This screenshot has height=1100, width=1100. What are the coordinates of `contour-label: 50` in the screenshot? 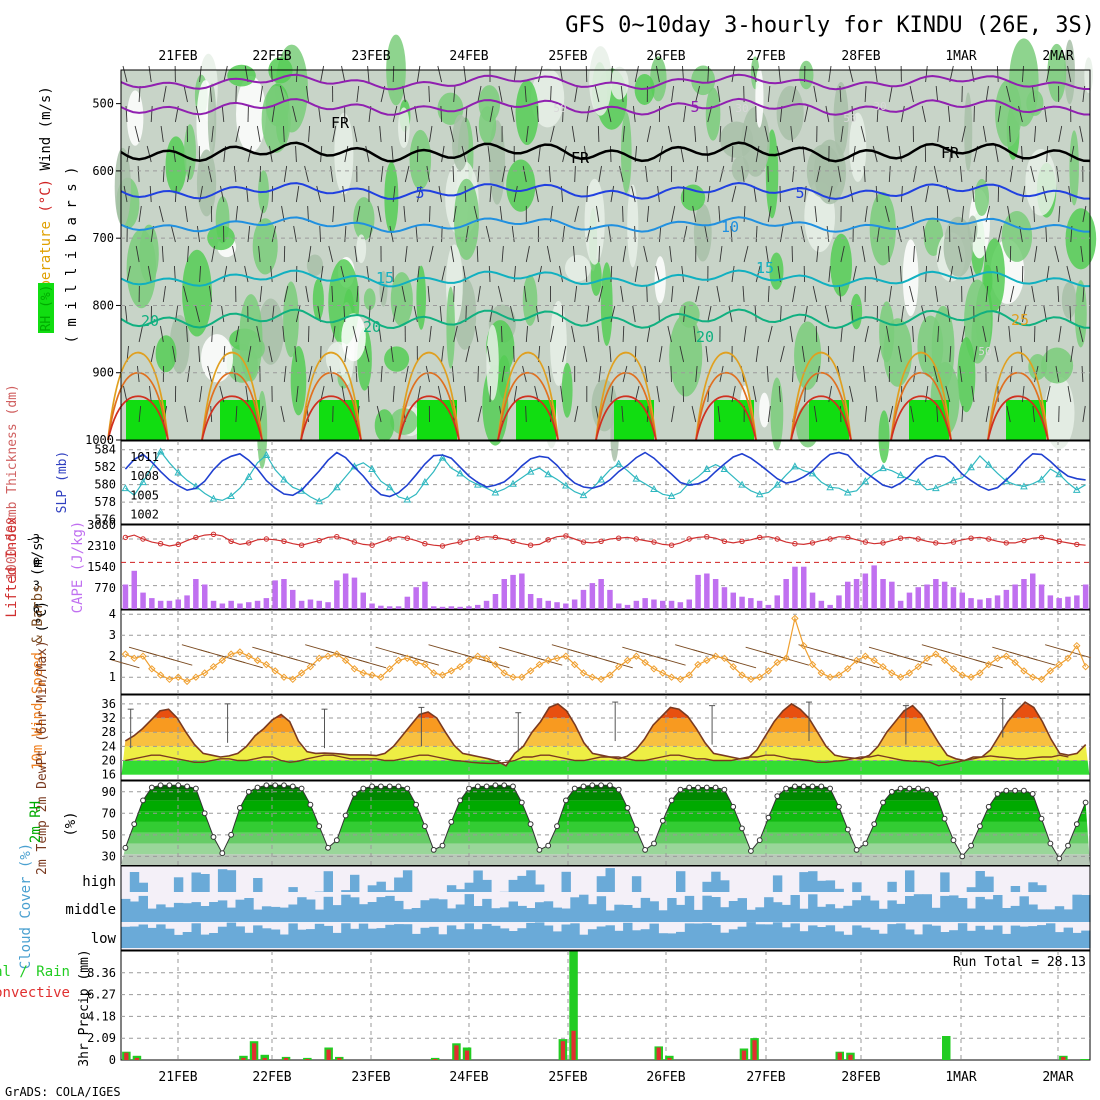 It's located at (559, 108).